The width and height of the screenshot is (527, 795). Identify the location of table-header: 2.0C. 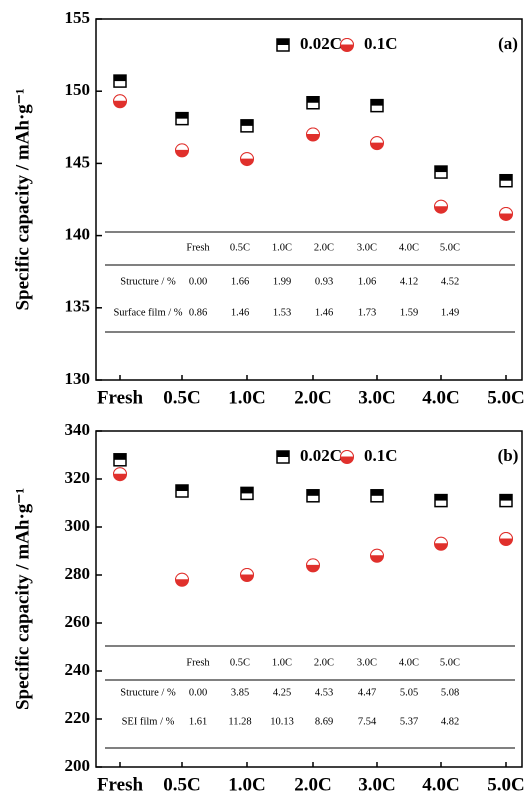
(324, 247).